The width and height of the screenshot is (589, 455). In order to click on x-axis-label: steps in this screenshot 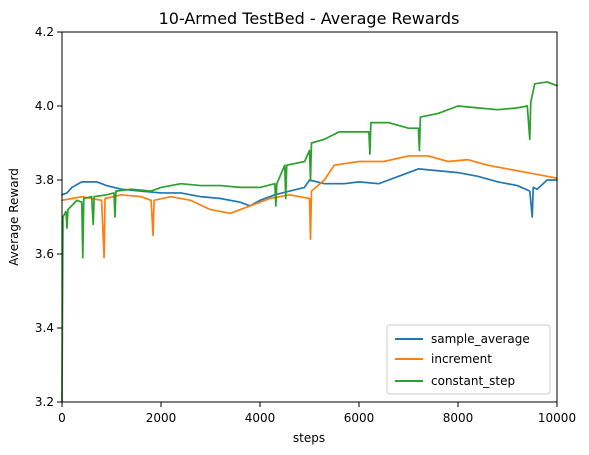, I will do `click(309, 438)`.